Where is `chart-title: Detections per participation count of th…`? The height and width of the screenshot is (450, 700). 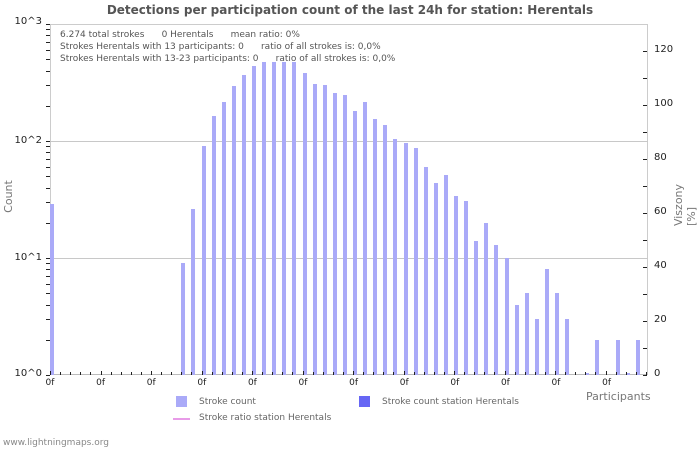 chart-title: Detections per participation count of th… is located at coordinates (350, 10).